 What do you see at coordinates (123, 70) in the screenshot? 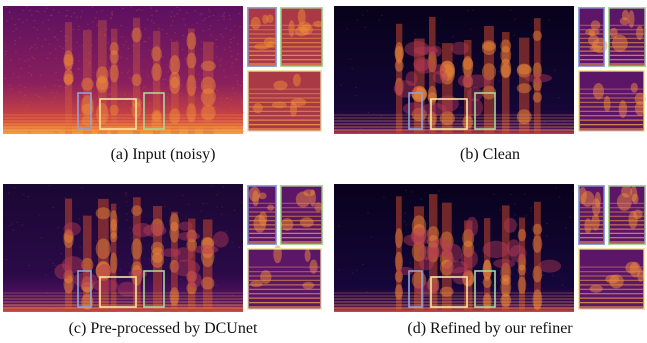
I see `spectrogram-background` at bounding box center [123, 70].